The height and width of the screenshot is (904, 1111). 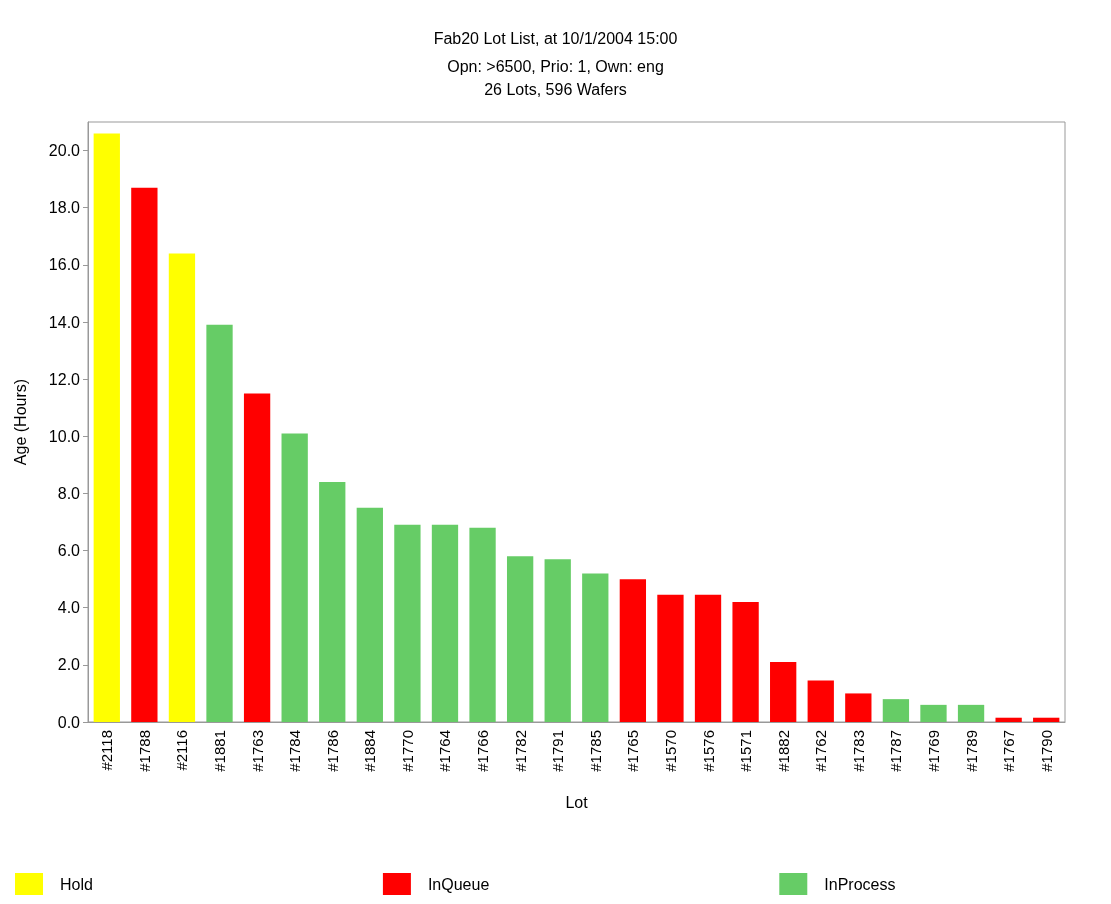 I want to click on x-tick-label: #2118, so click(x=107, y=750).